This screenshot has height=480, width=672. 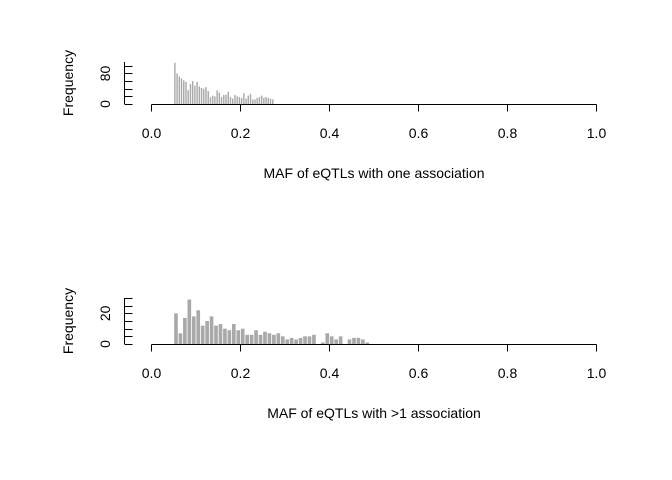 What do you see at coordinates (115, 86) in the screenshot?
I see `y-ticks-one-association: 0 80` at bounding box center [115, 86].